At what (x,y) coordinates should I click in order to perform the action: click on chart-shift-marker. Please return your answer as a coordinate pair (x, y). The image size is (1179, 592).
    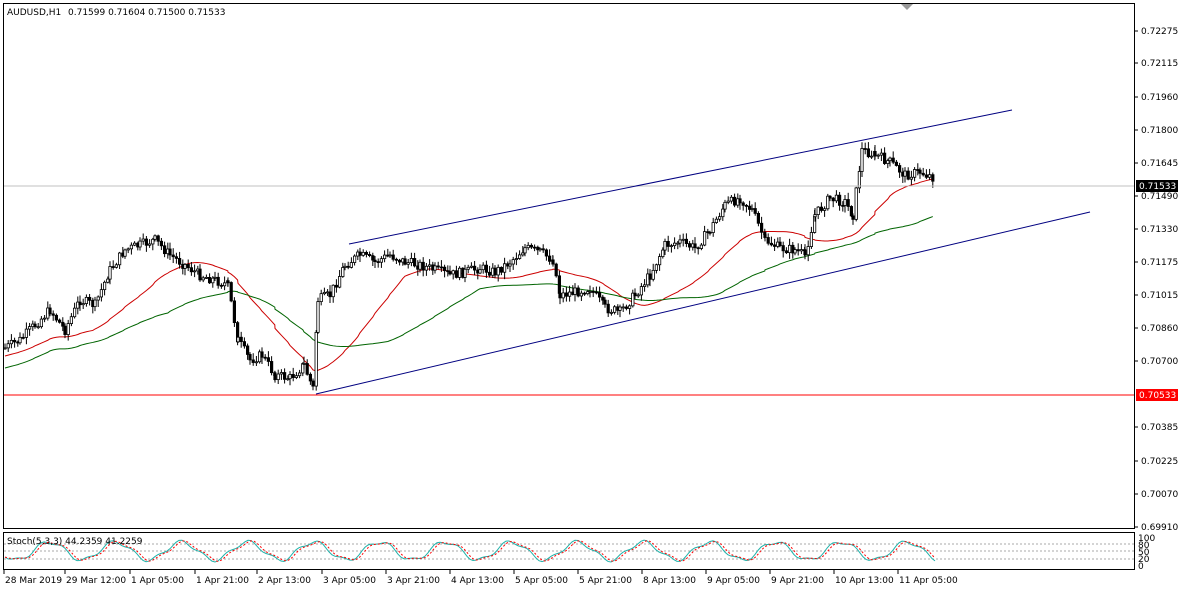
    Looking at the image, I should click on (907, 7).